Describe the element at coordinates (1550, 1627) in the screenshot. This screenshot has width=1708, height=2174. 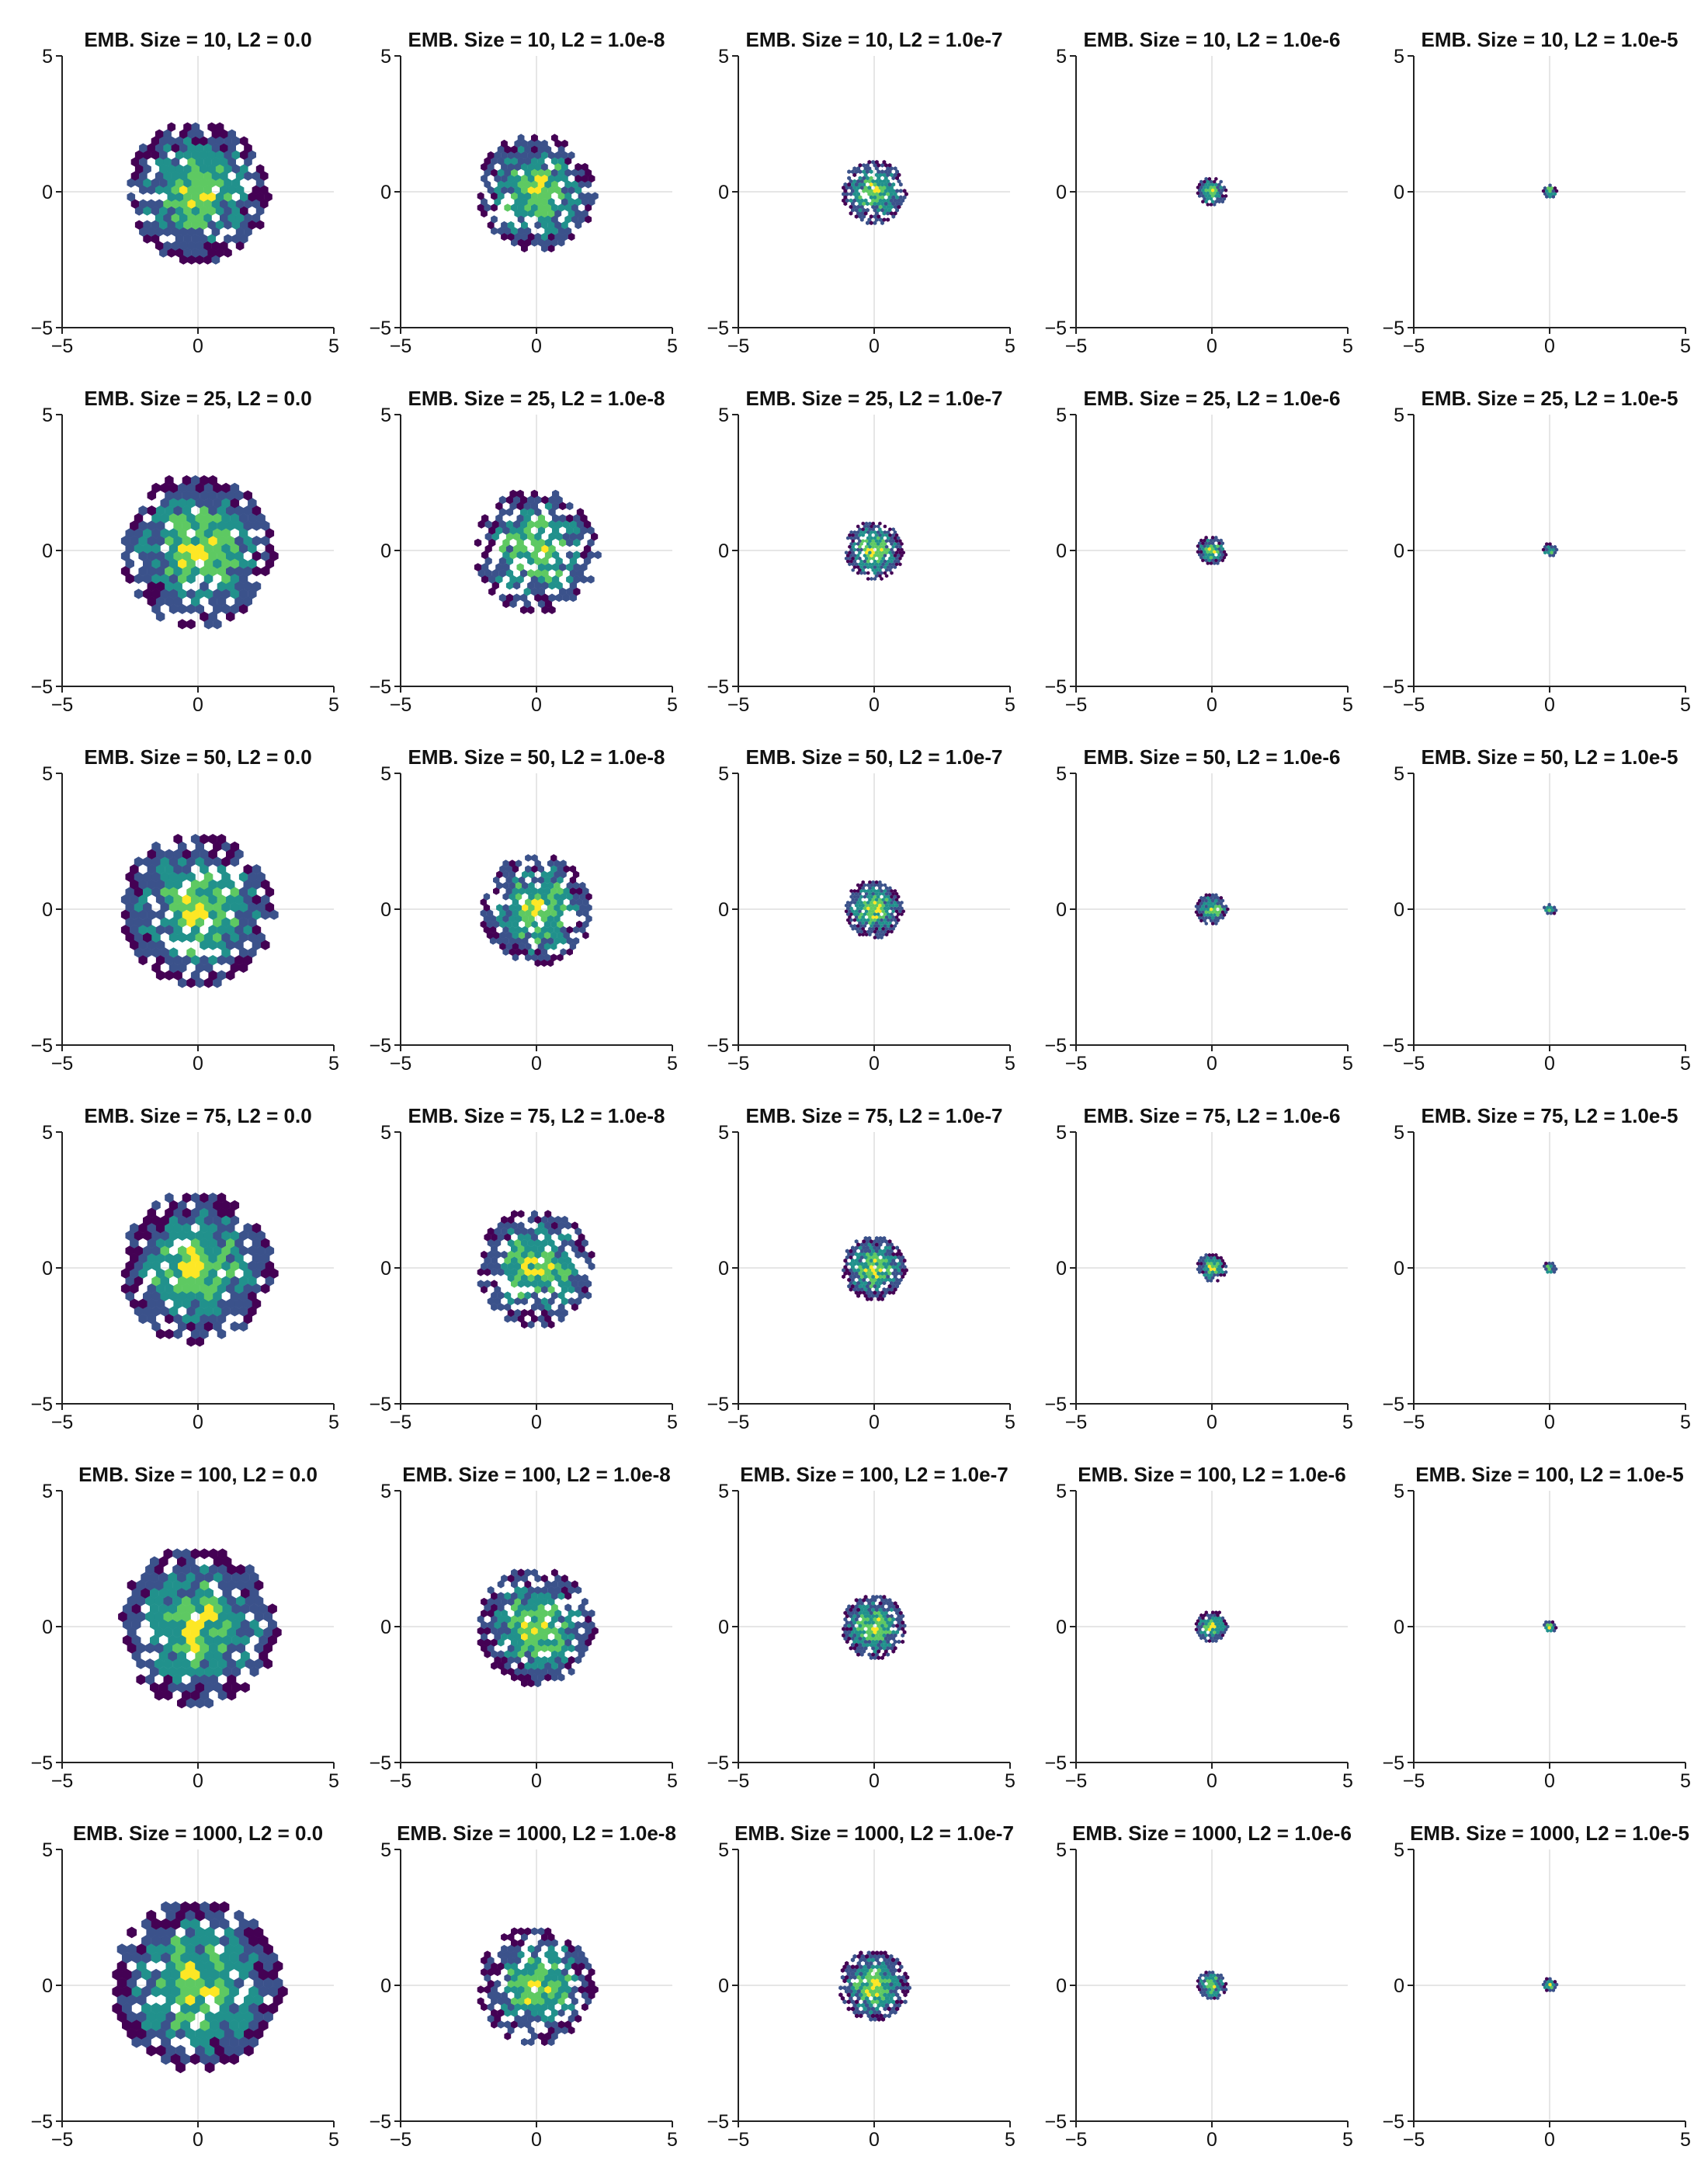
I see `hexbin-cells` at that location.